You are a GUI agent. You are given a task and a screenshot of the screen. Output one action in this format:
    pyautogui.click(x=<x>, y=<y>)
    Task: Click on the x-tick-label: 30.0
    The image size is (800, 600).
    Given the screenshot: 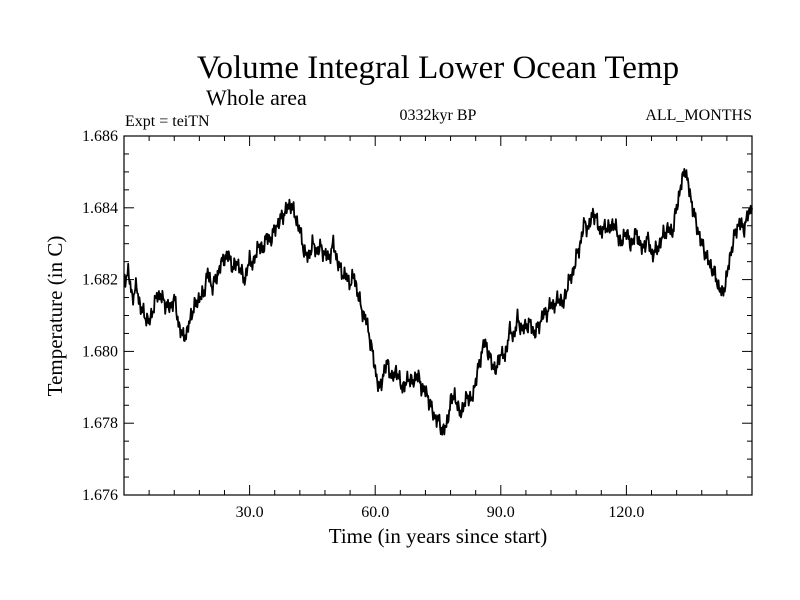 What is the action you would take?
    pyautogui.click(x=250, y=512)
    